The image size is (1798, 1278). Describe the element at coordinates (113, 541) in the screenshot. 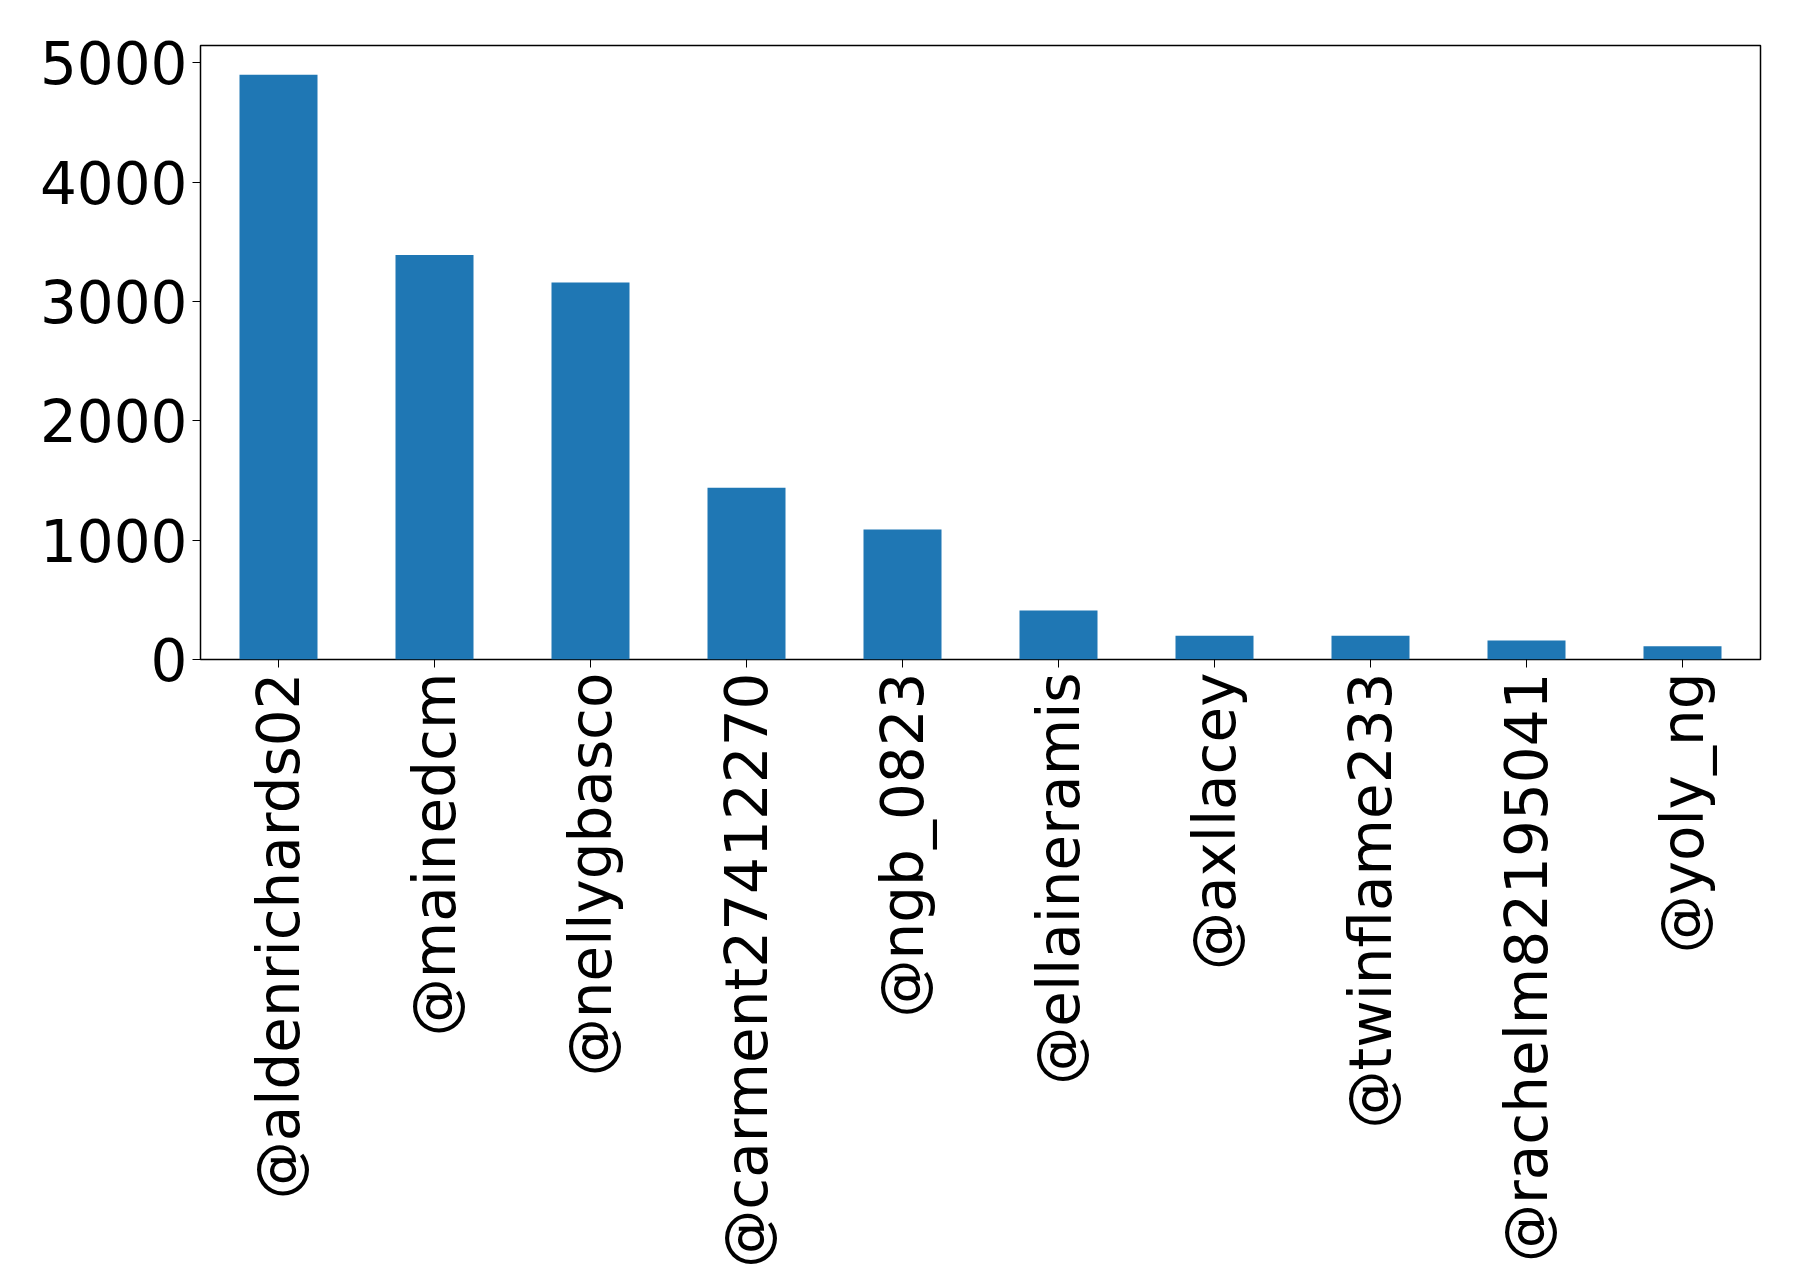

I see `y-tick-label: 1000` at that location.